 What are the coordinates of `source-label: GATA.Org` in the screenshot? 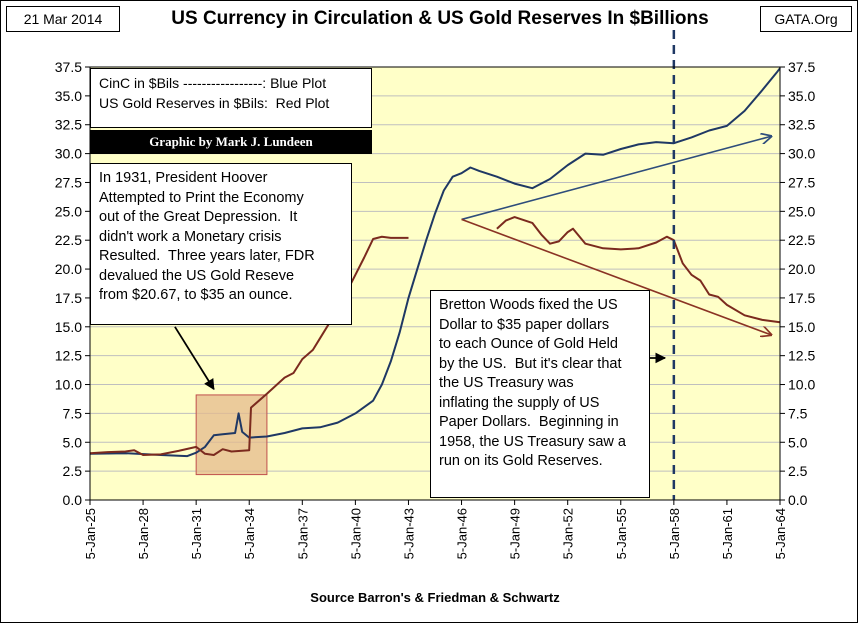 It's located at (806, 19).